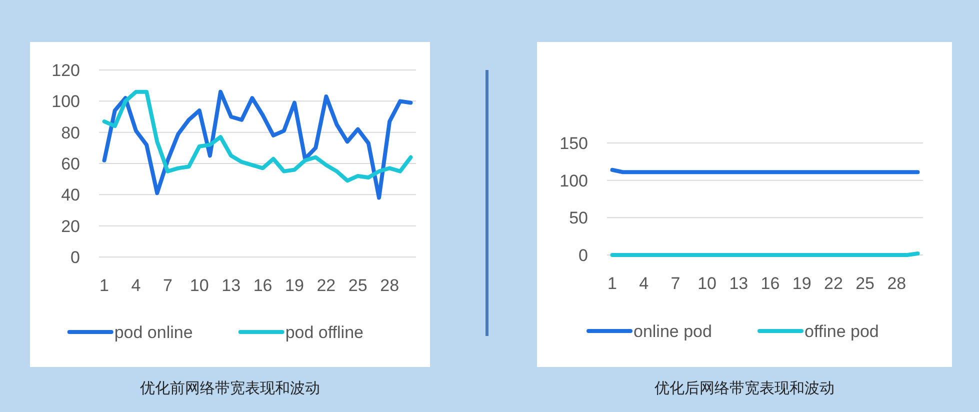  What do you see at coordinates (66, 70) in the screenshot?
I see `y-tick-label: 120` at bounding box center [66, 70].